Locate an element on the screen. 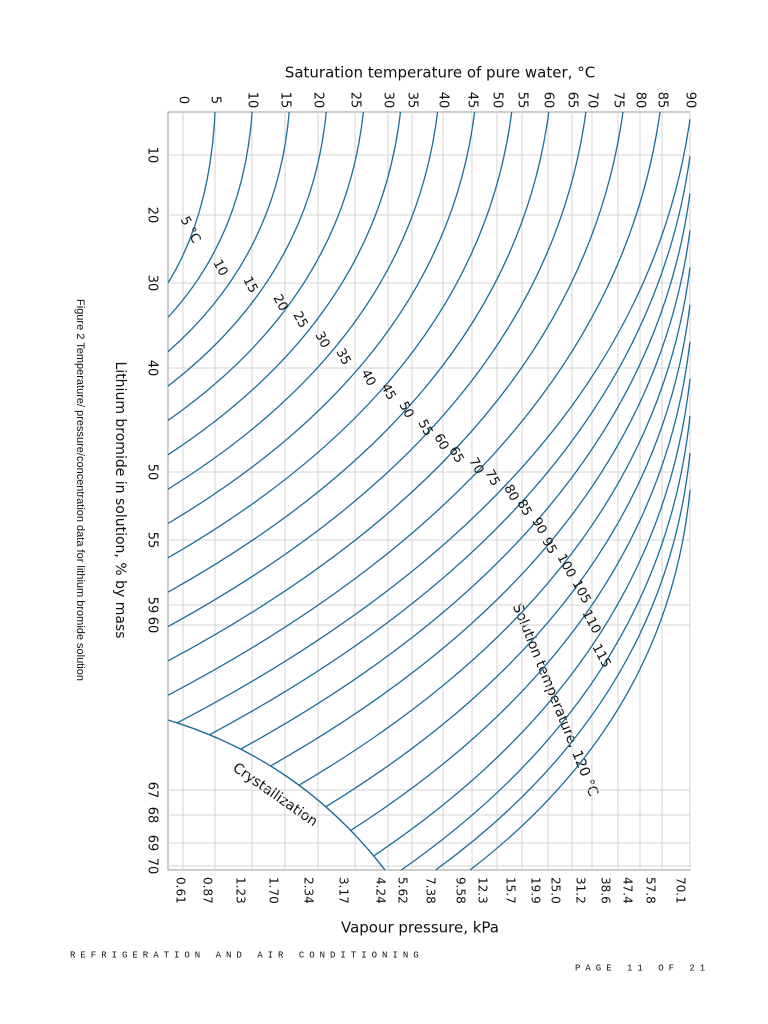  left-tick-label: 40 is located at coordinates (152, 368).